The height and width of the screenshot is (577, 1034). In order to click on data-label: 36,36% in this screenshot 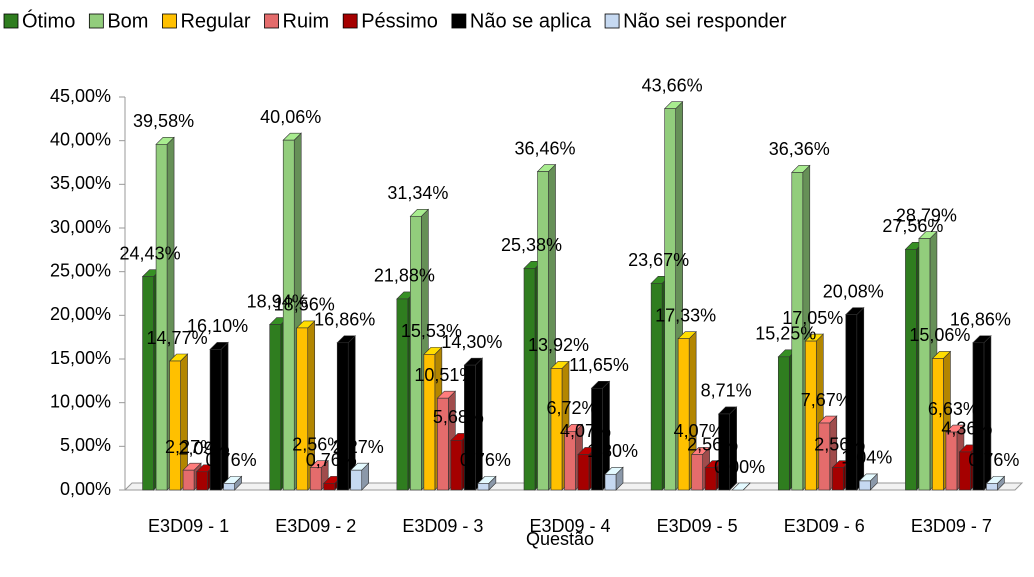, I will do `click(799, 149)`.